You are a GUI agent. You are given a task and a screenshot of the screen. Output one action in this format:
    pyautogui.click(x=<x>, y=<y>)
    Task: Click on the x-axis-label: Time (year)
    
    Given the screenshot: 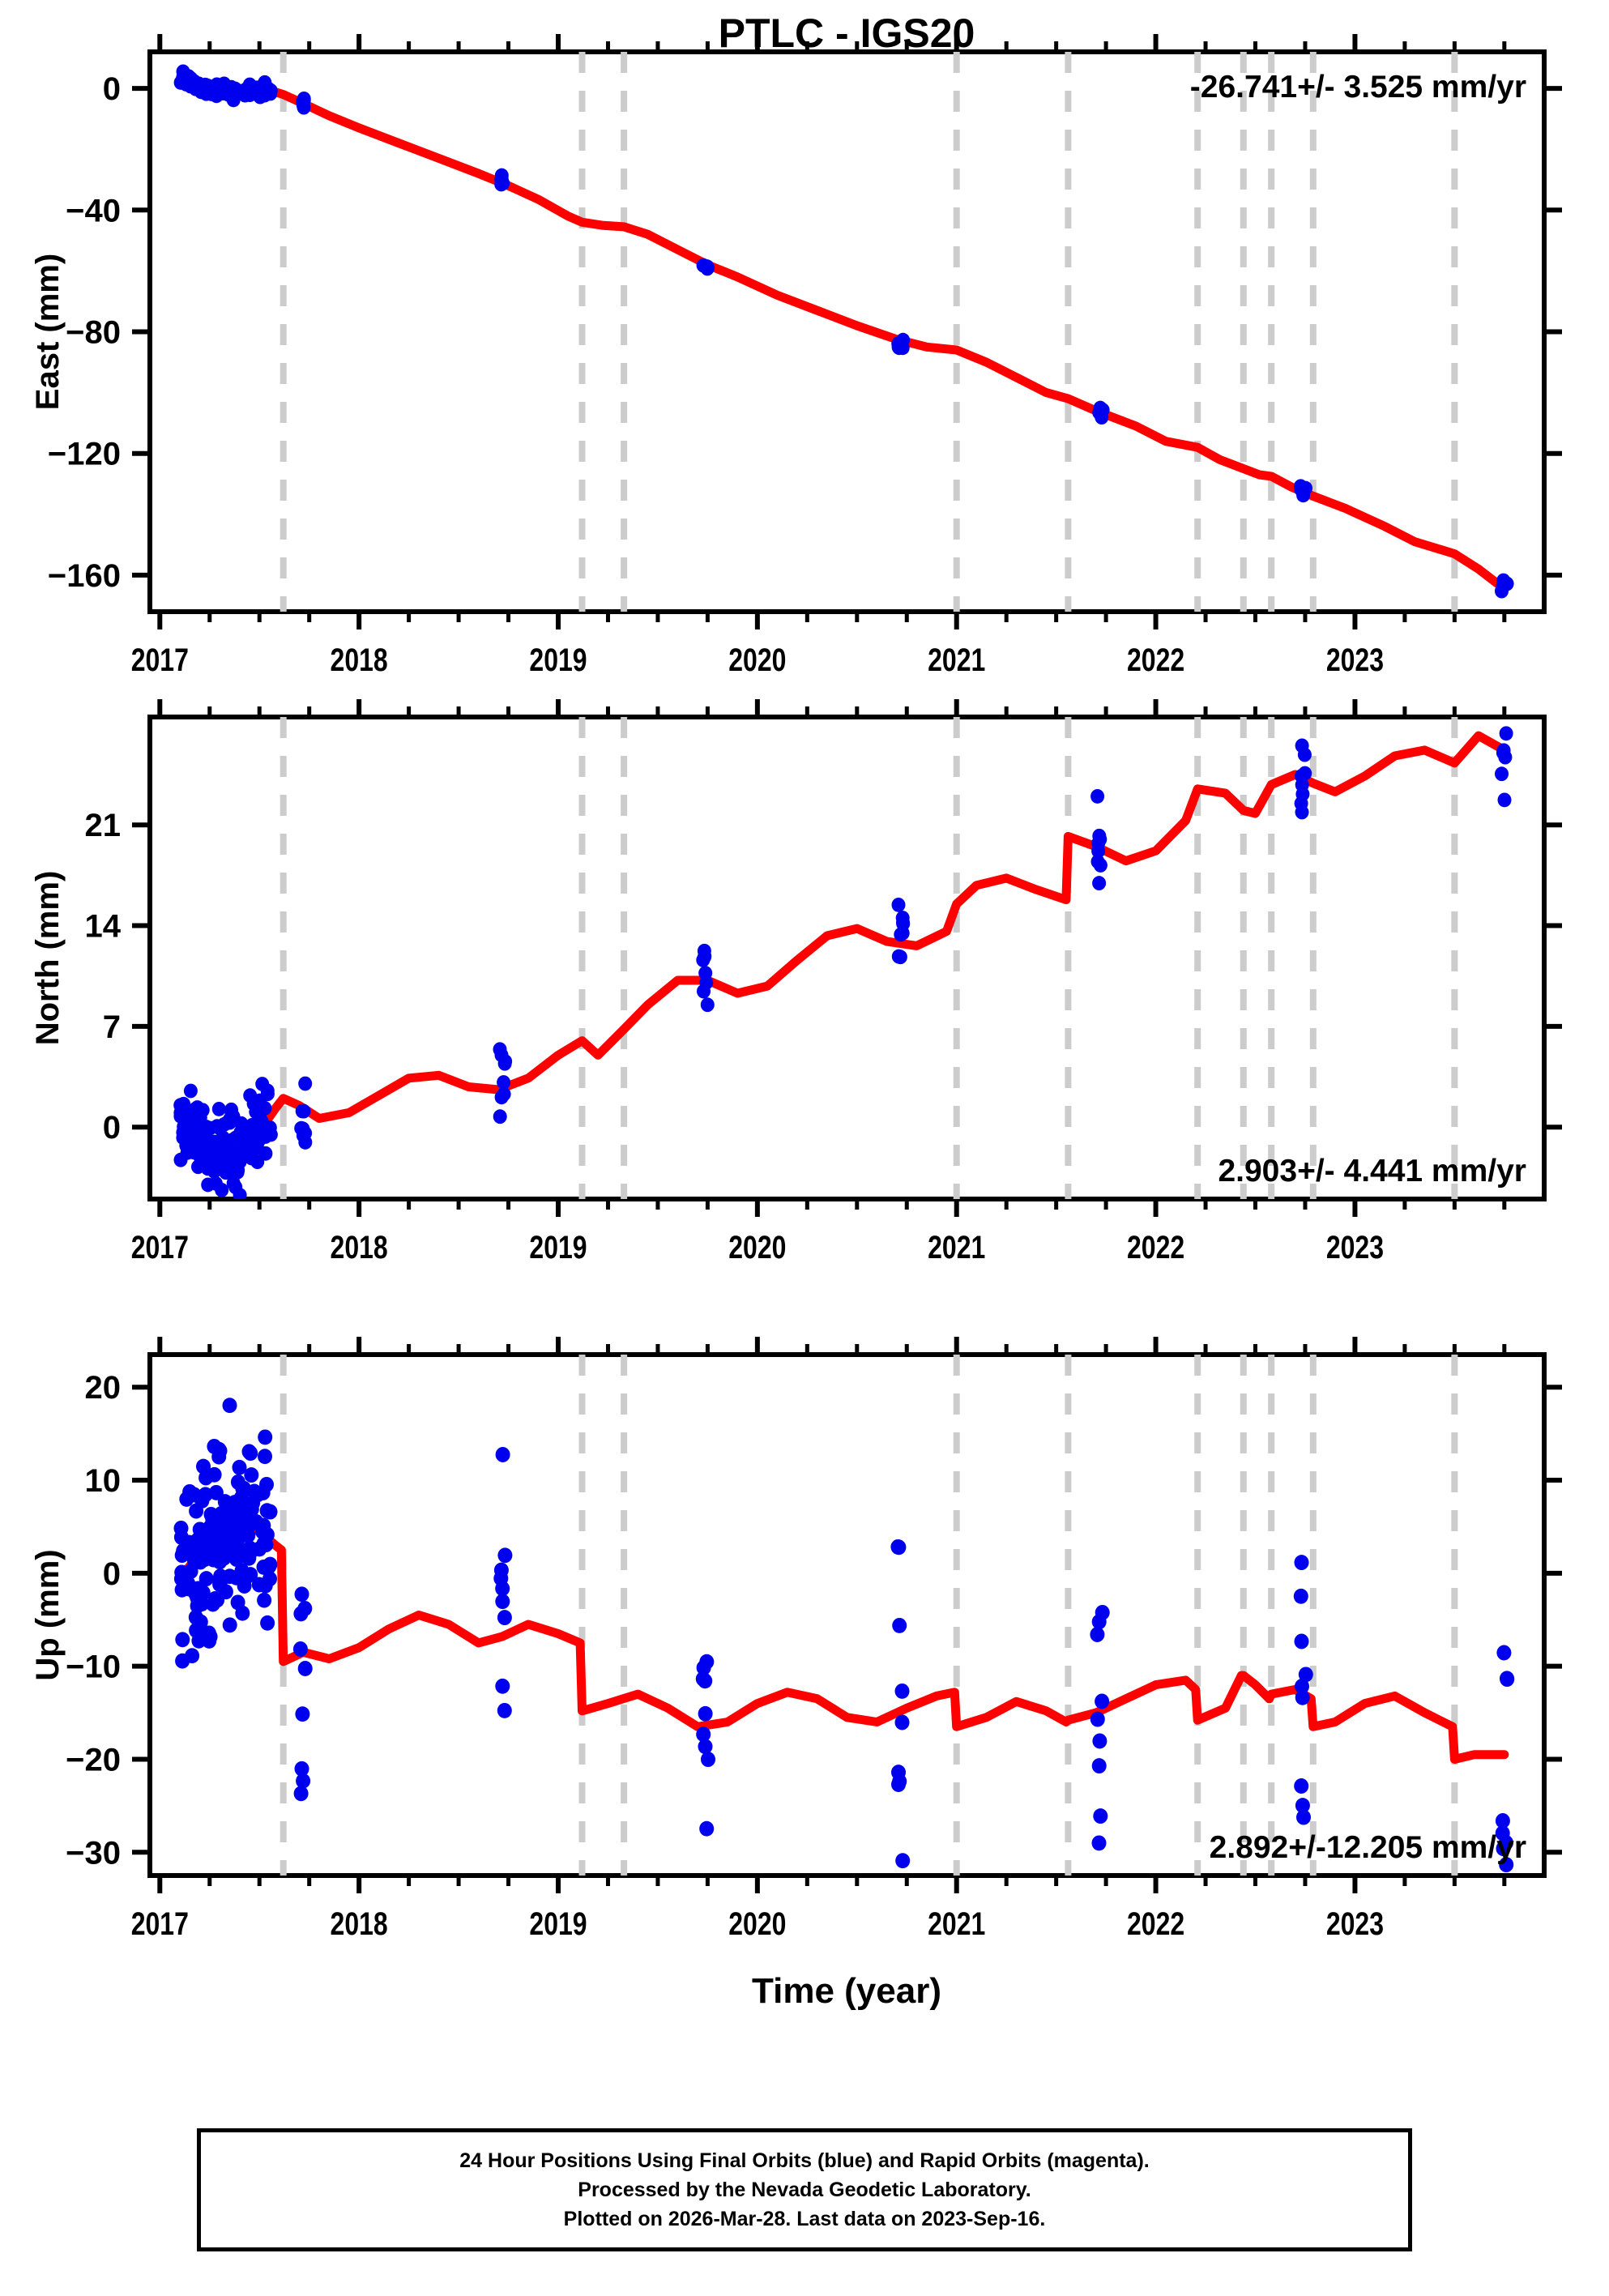 What is the action you would take?
    pyautogui.click(x=846, y=1991)
    